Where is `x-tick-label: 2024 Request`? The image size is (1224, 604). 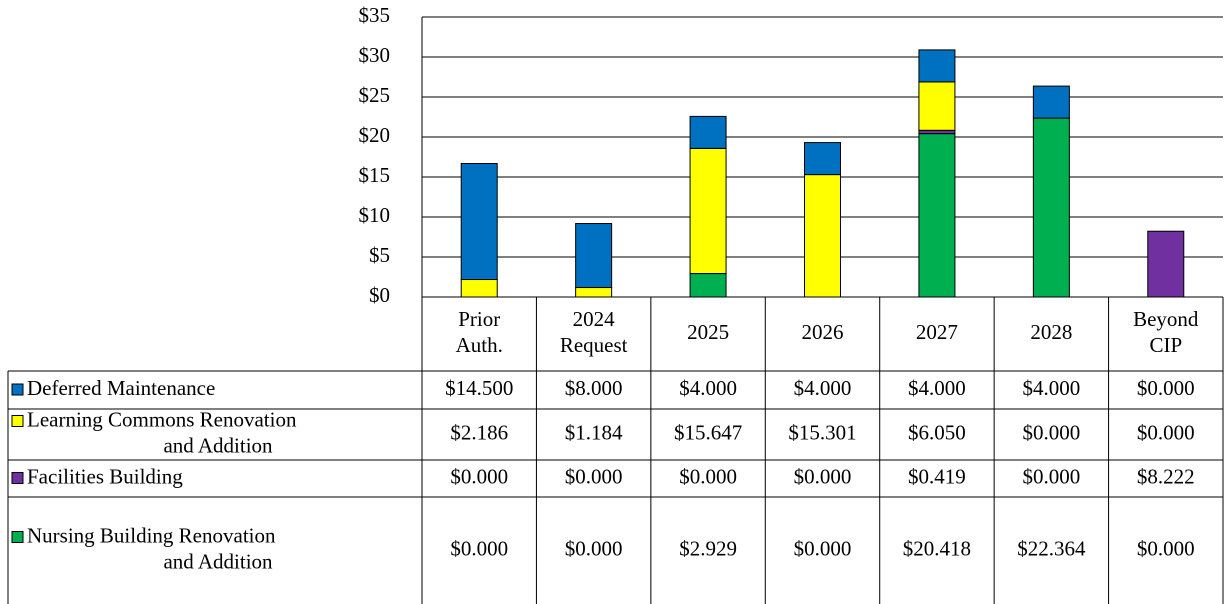 x-tick-label: 2024 Request is located at coordinates (594, 332).